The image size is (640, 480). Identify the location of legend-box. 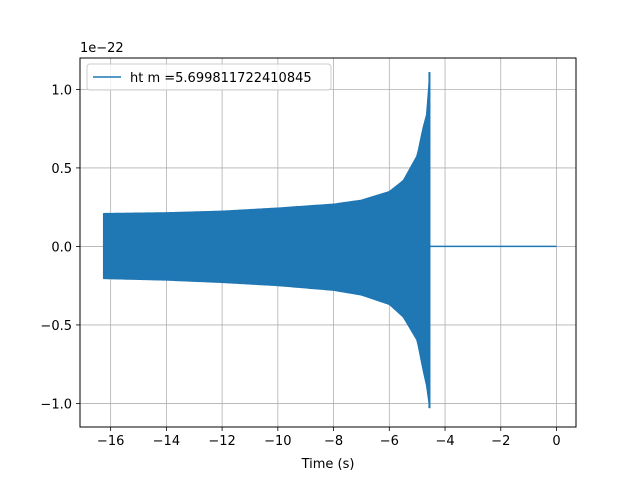
(209, 77).